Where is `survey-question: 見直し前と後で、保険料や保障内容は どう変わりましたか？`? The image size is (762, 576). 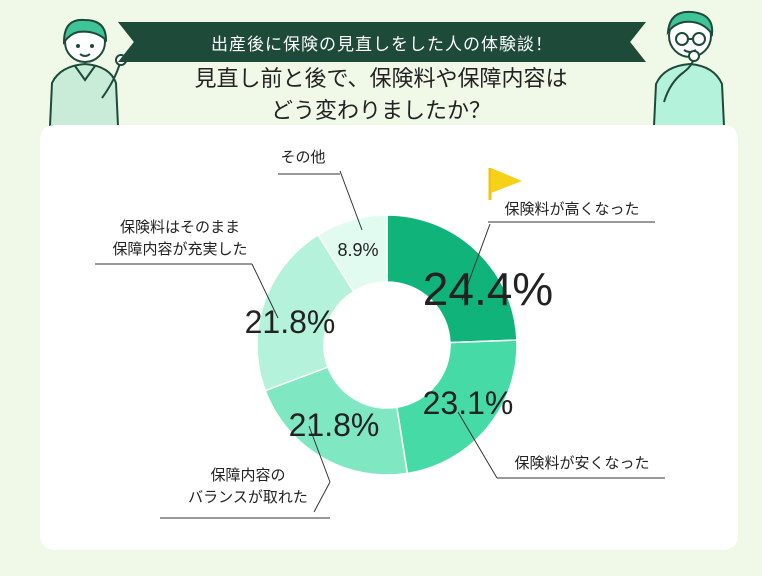 survey-question: 見直し前と後で、保険料や保障内容は どう変わりましたか？ is located at coordinates (381, 96).